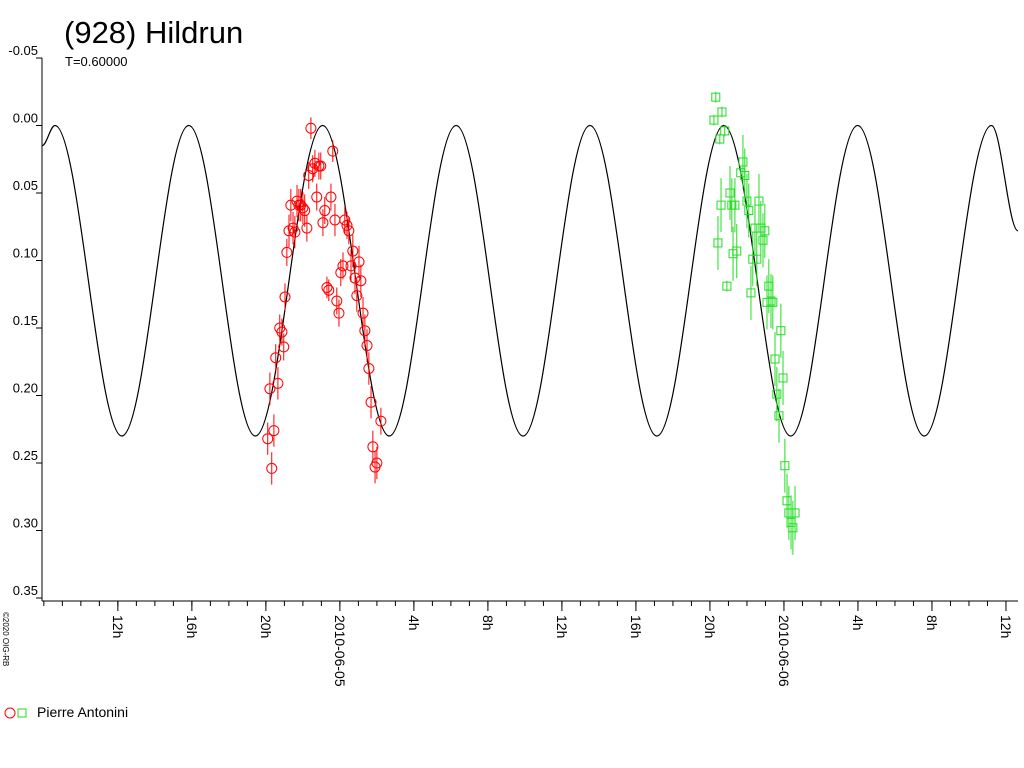  I want to click on legend-label: Pierre Antonini, so click(82, 712).